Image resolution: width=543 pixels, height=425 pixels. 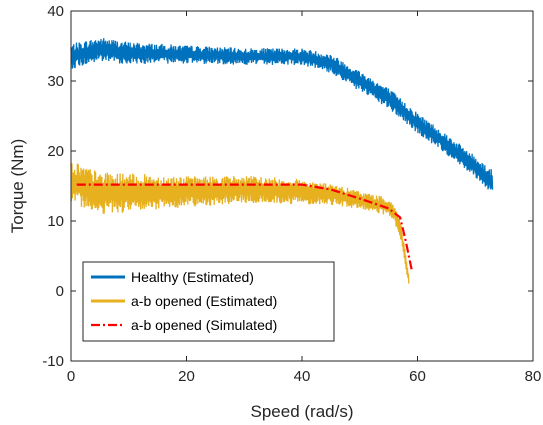 I want to click on legend-label: a-b opened (Estimated), so click(x=204, y=301).